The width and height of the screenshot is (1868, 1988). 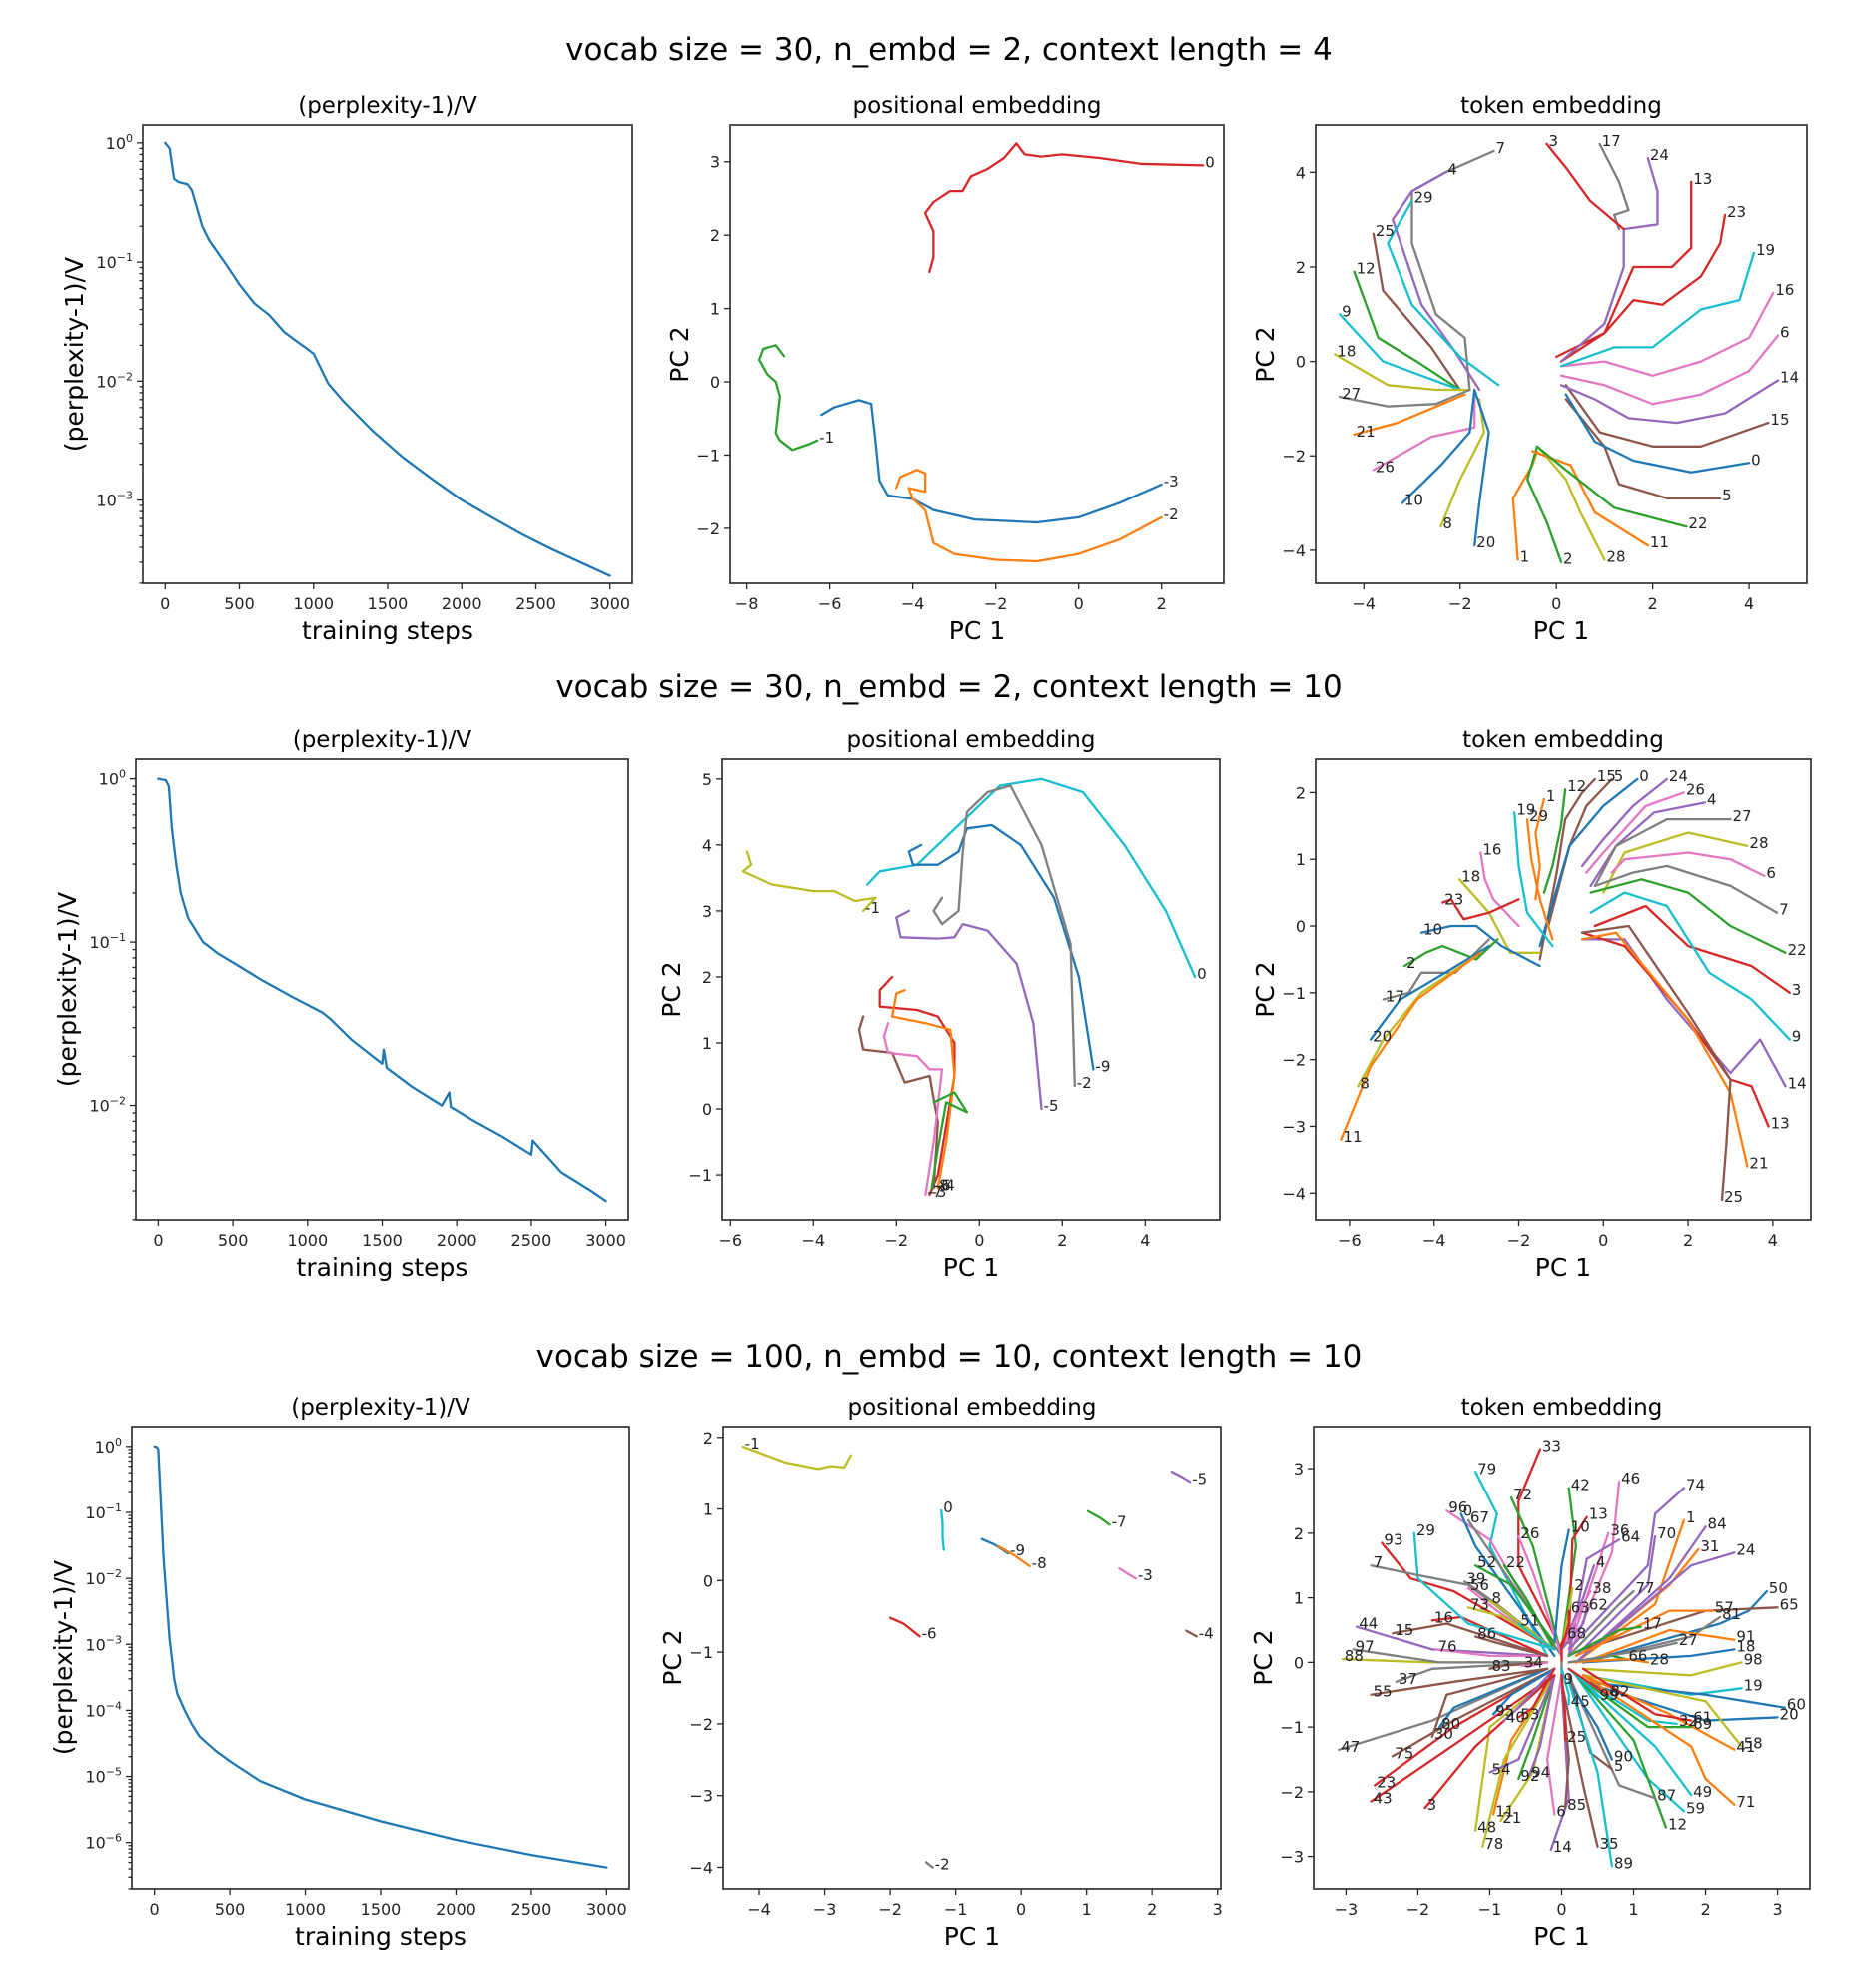 What do you see at coordinates (913, 1109) in the screenshot?
I see `trajectory--7` at bounding box center [913, 1109].